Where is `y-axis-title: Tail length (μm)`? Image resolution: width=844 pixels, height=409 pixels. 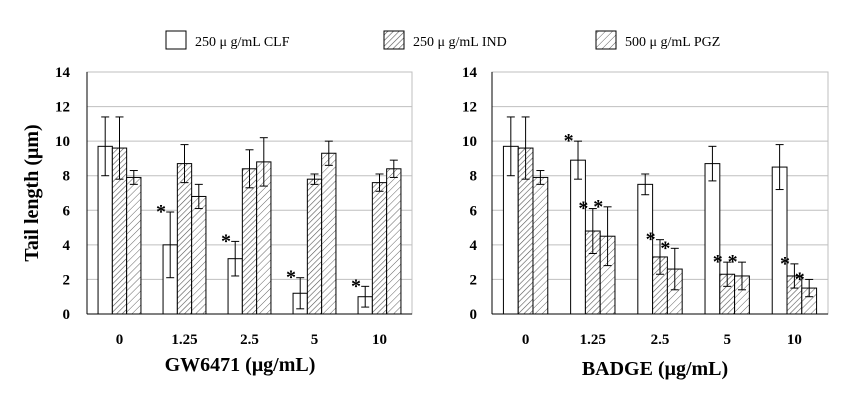
y-axis-title: Tail length (μm) is located at coordinates (32, 192).